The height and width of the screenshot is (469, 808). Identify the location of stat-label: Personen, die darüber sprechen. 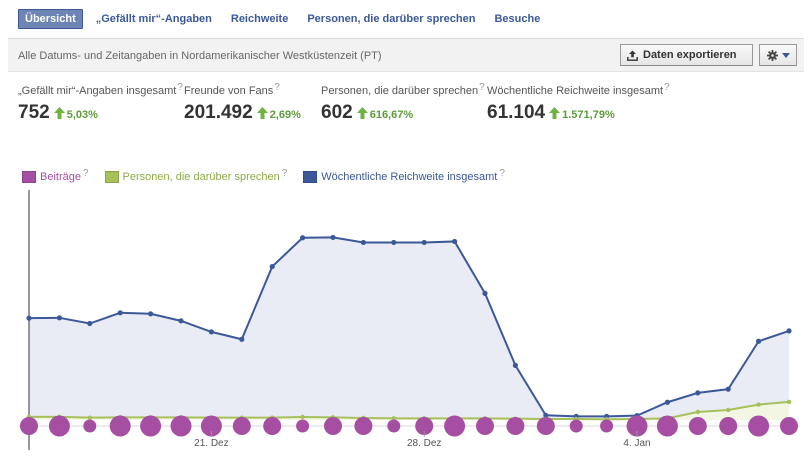
(400, 91).